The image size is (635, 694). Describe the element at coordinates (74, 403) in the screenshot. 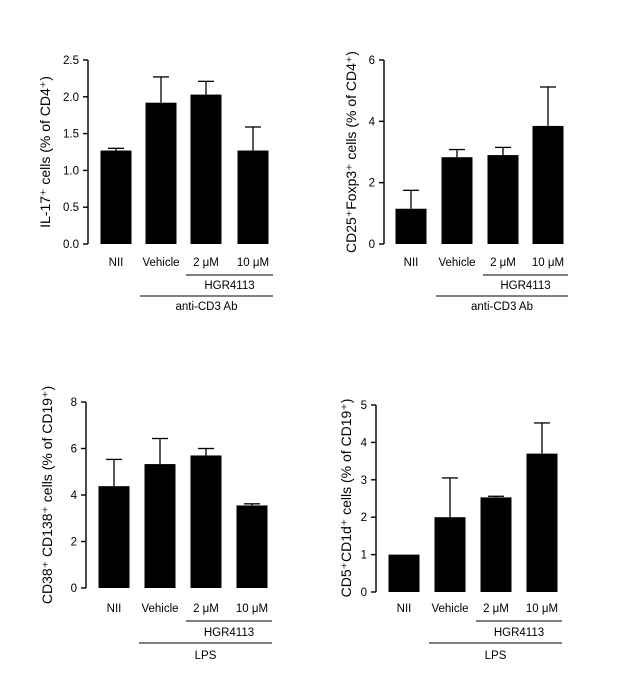

I see `y-tick-label: 8` at that location.